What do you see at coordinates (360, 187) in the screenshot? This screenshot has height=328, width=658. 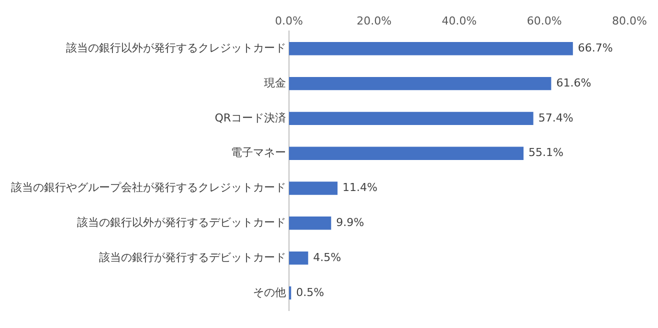 I see `data-label: 11.4%` at bounding box center [360, 187].